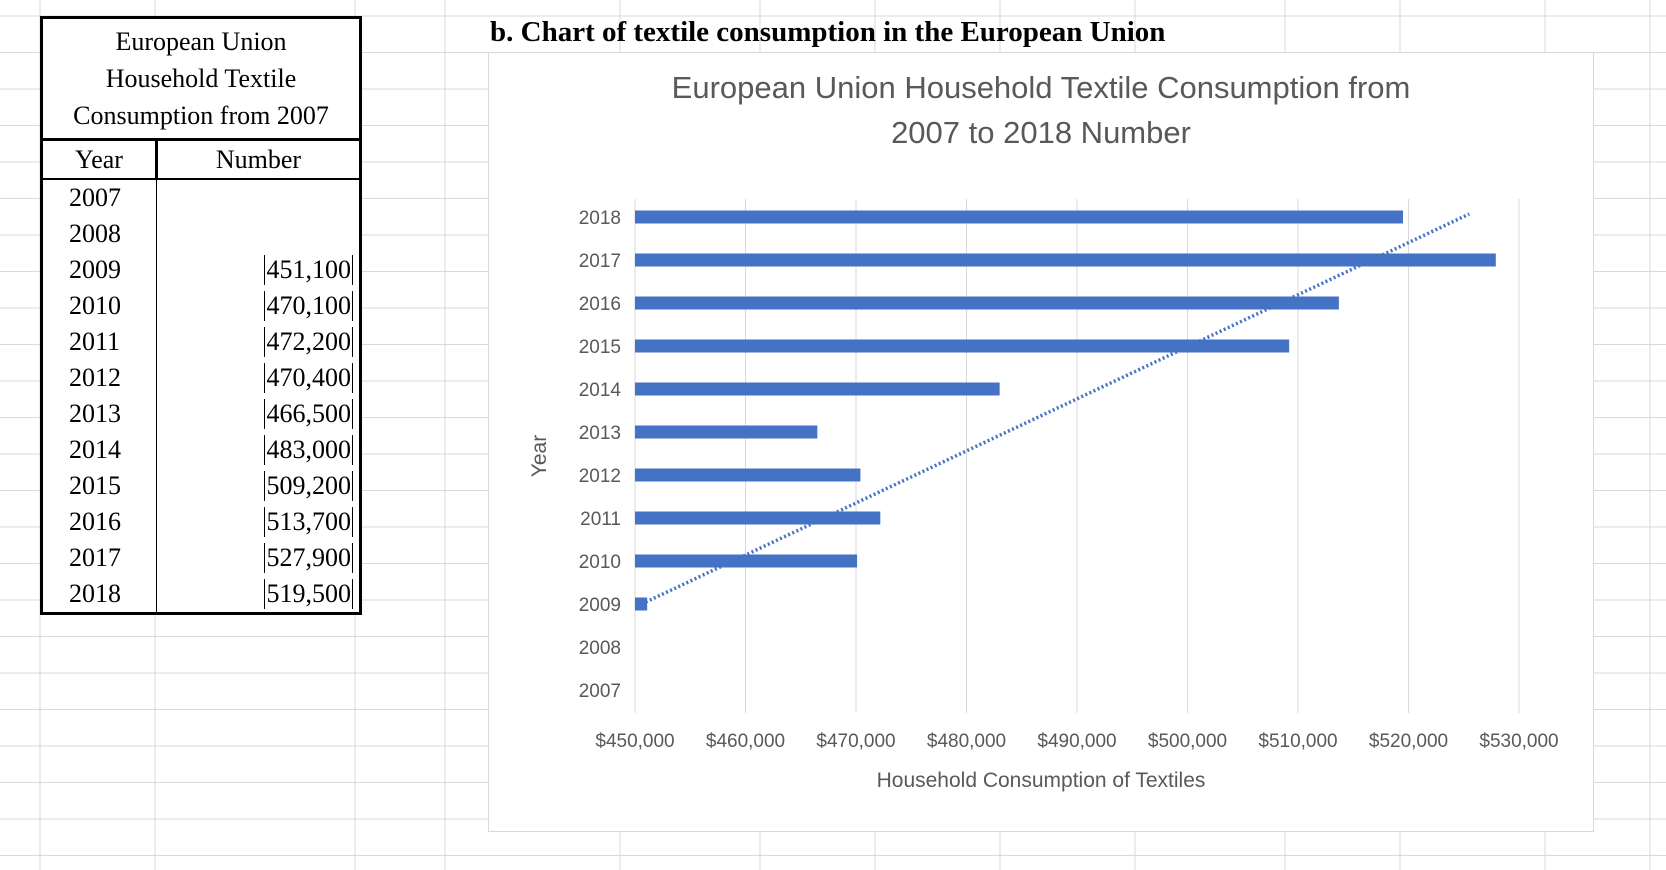 Image resolution: width=1666 pixels, height=870 pixels. What do you see at coordinates (1065, 260) in the screenshot?
I see `bar-2017` at bounding box center [1065, 260].